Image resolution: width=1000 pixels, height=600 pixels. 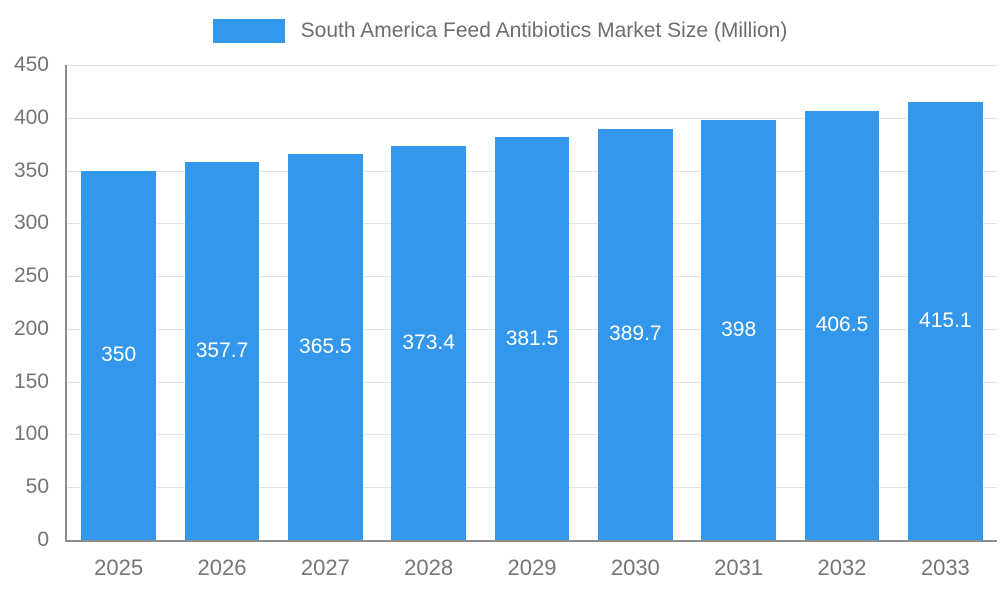 I want to click on bar-value-label: 406.5, so click(x=842, y=325).